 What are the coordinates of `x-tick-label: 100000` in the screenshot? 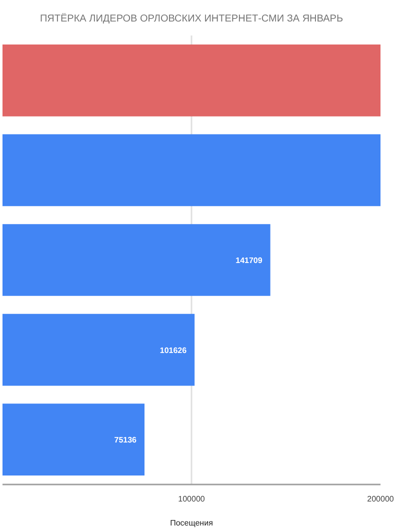 It's located at (192, 499).